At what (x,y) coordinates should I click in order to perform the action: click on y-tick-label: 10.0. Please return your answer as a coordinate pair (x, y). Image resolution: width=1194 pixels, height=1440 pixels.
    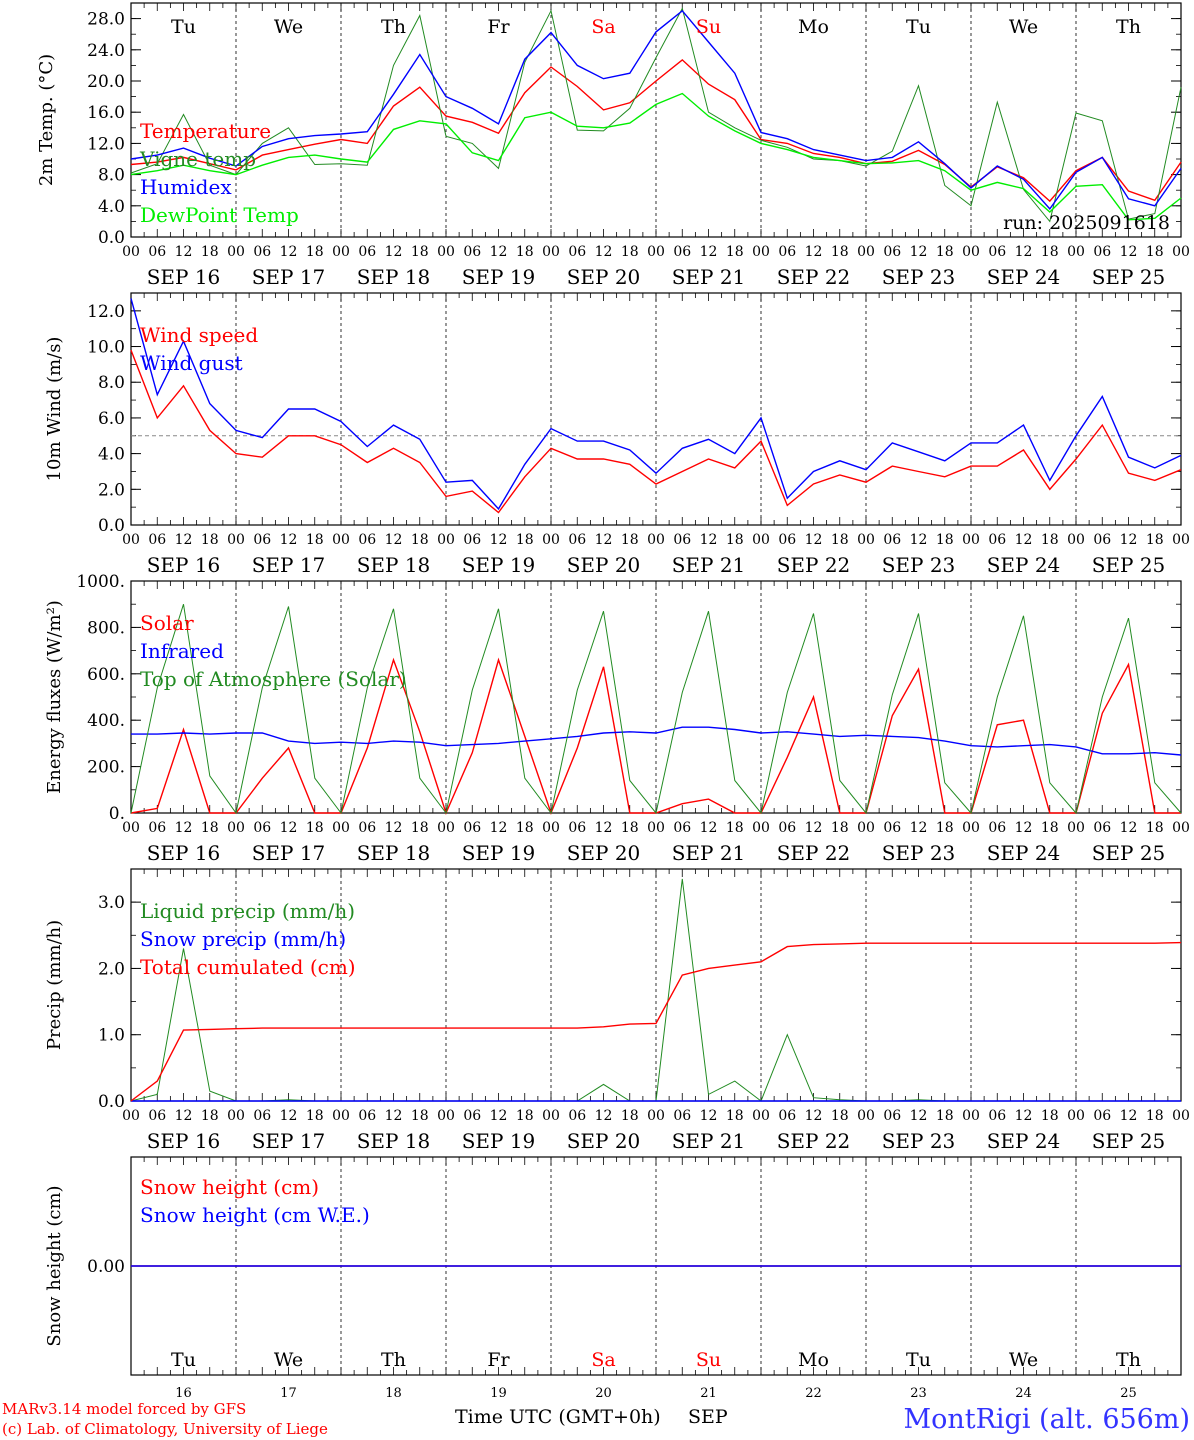
    Looking at the image, I should click on (106, 348).